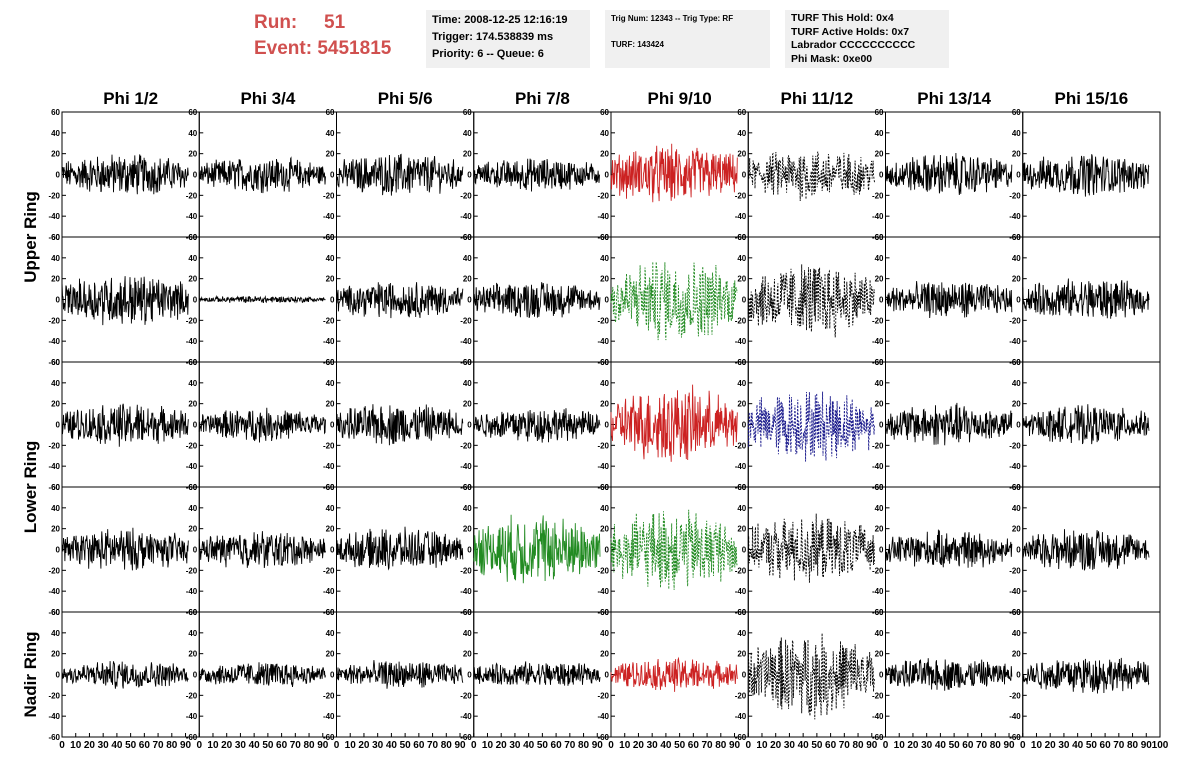  Describe the element at coordinates (488, 54) in the screenshot. I see `priority-text: Priority: 6 -- Queue: 6` at that location.